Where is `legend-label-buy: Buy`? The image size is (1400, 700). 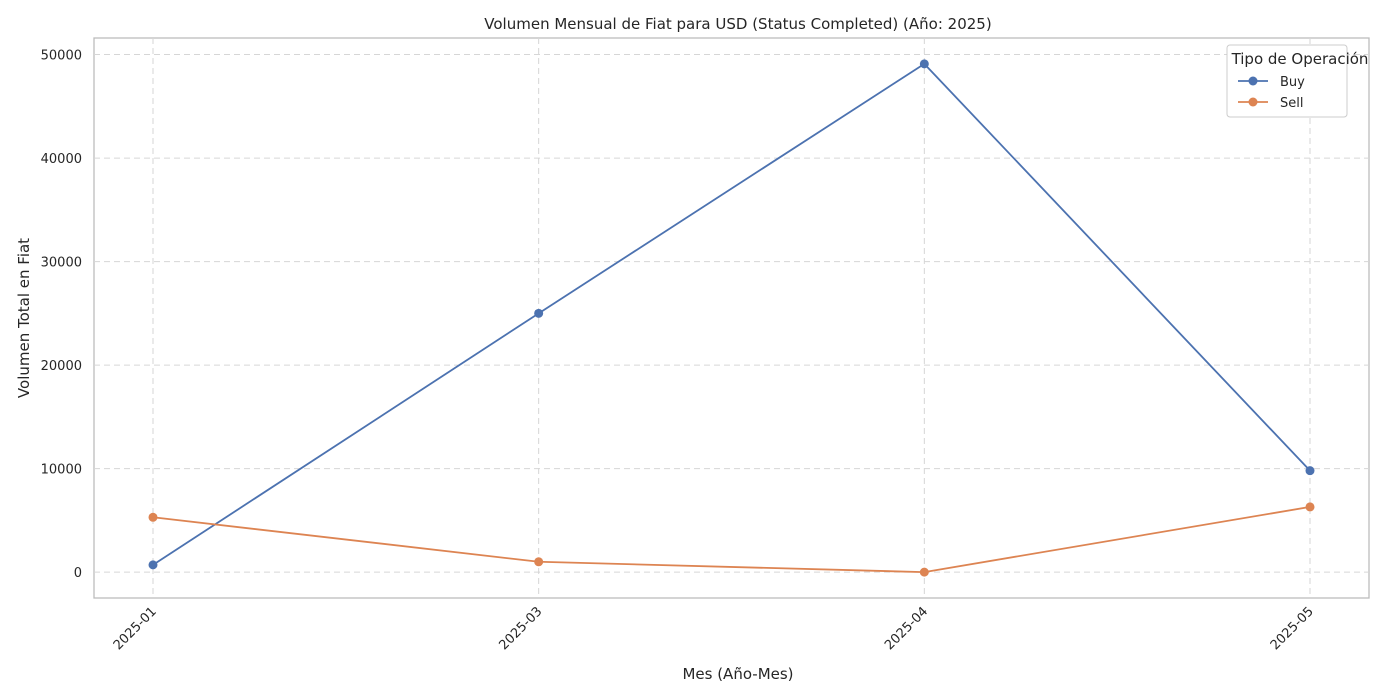 legend-label-buy: Buy is located at coordinates (1292, 82).